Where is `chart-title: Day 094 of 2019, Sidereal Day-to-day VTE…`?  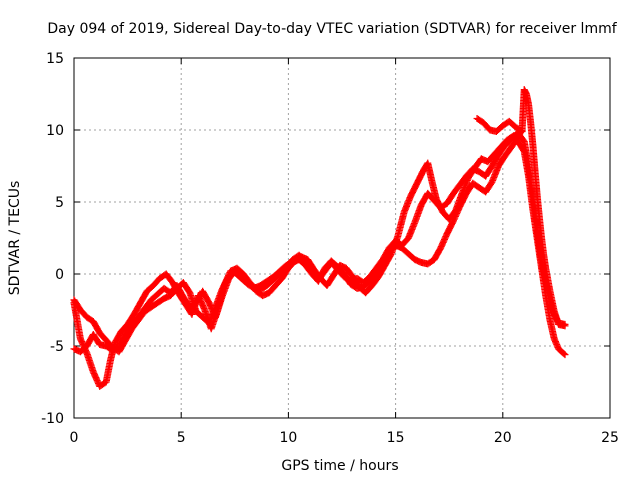 chart-title: Day 094 of 2019, Sidereal Day-to-day VTE… is located at coordinates (332, 29).